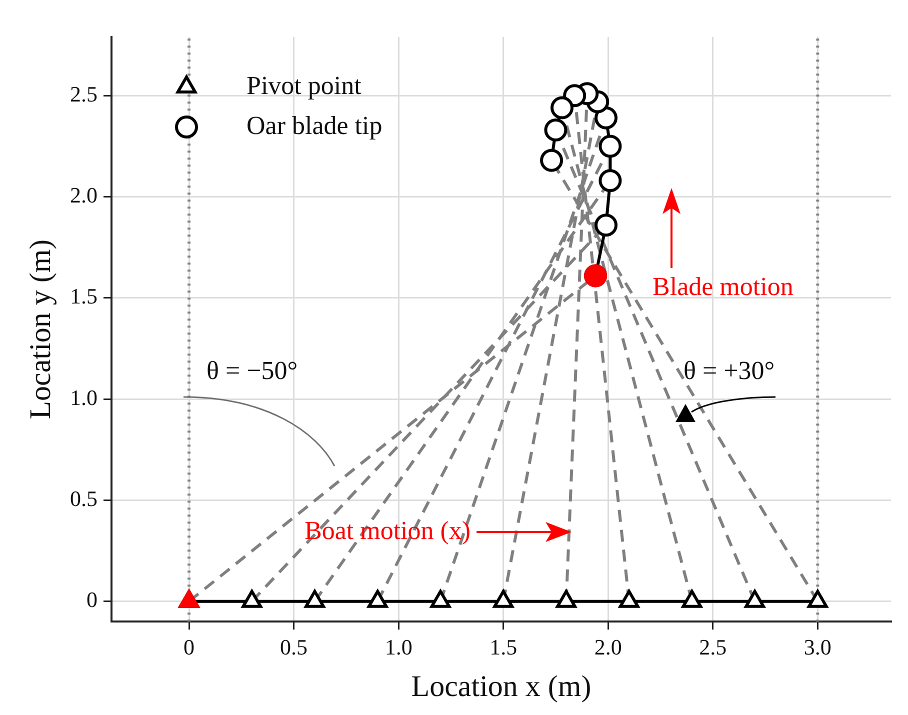 The width and height of the screenshot is (908, 715). Describe the element at coordinates (713, 647) in the screenshot. I see `x-tick-label: 2.5` at that location.